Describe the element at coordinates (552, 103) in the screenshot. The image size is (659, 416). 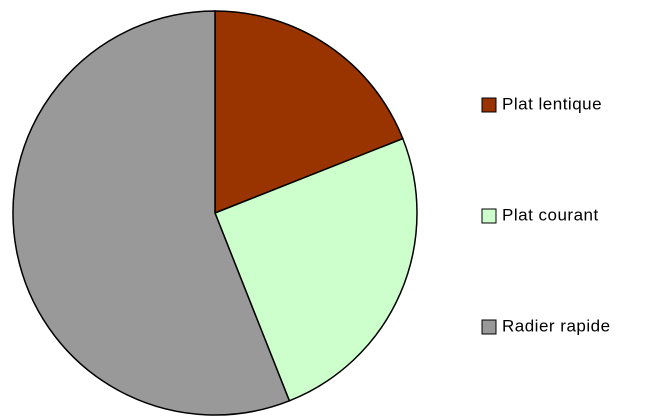
I see `legend-label: Plat lentique` at that location.